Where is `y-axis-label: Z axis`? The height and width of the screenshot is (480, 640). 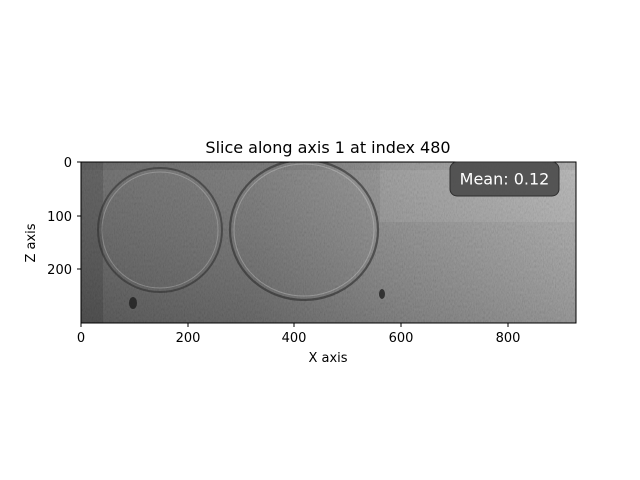
y-axis-label: Z axis is located at coordinates (31, 242).